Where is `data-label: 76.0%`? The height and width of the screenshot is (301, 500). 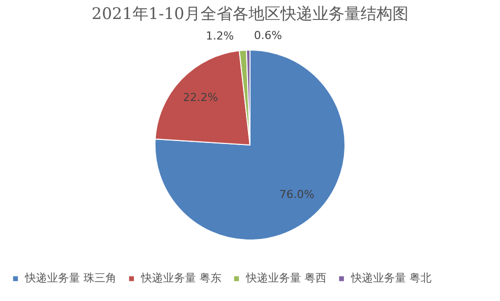 data-label: 76.0% is located at coordinates (296, 194).